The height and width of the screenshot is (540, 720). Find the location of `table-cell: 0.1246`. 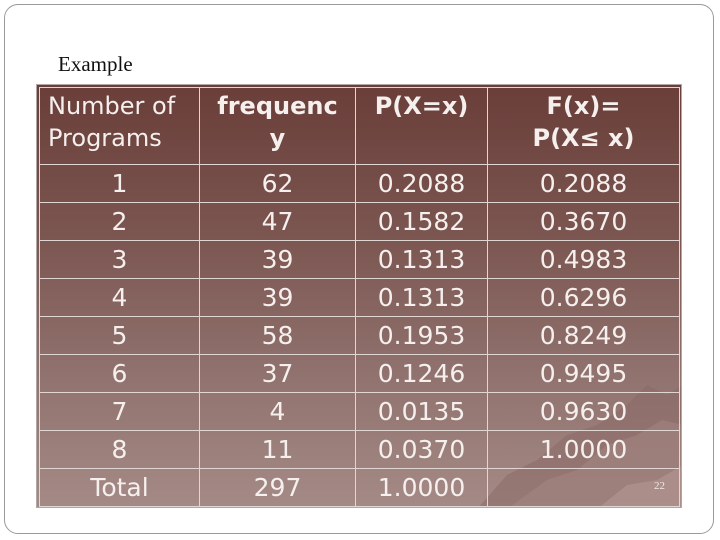

table-cell: 0.1246 is located at coordinates (421, 373).